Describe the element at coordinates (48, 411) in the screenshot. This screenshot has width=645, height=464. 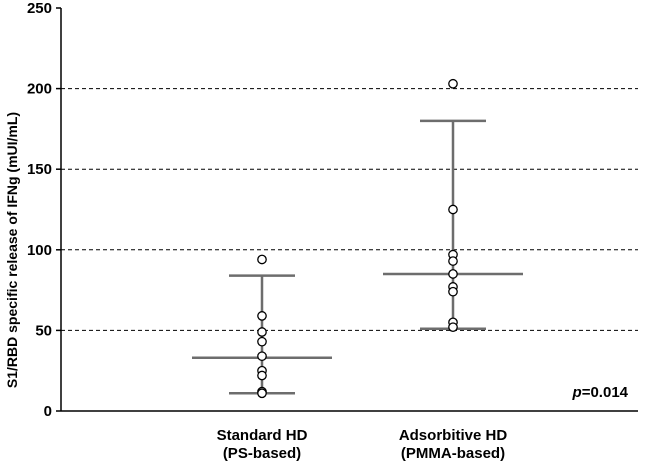
I see `y-tick-label-0: 0` at that location.